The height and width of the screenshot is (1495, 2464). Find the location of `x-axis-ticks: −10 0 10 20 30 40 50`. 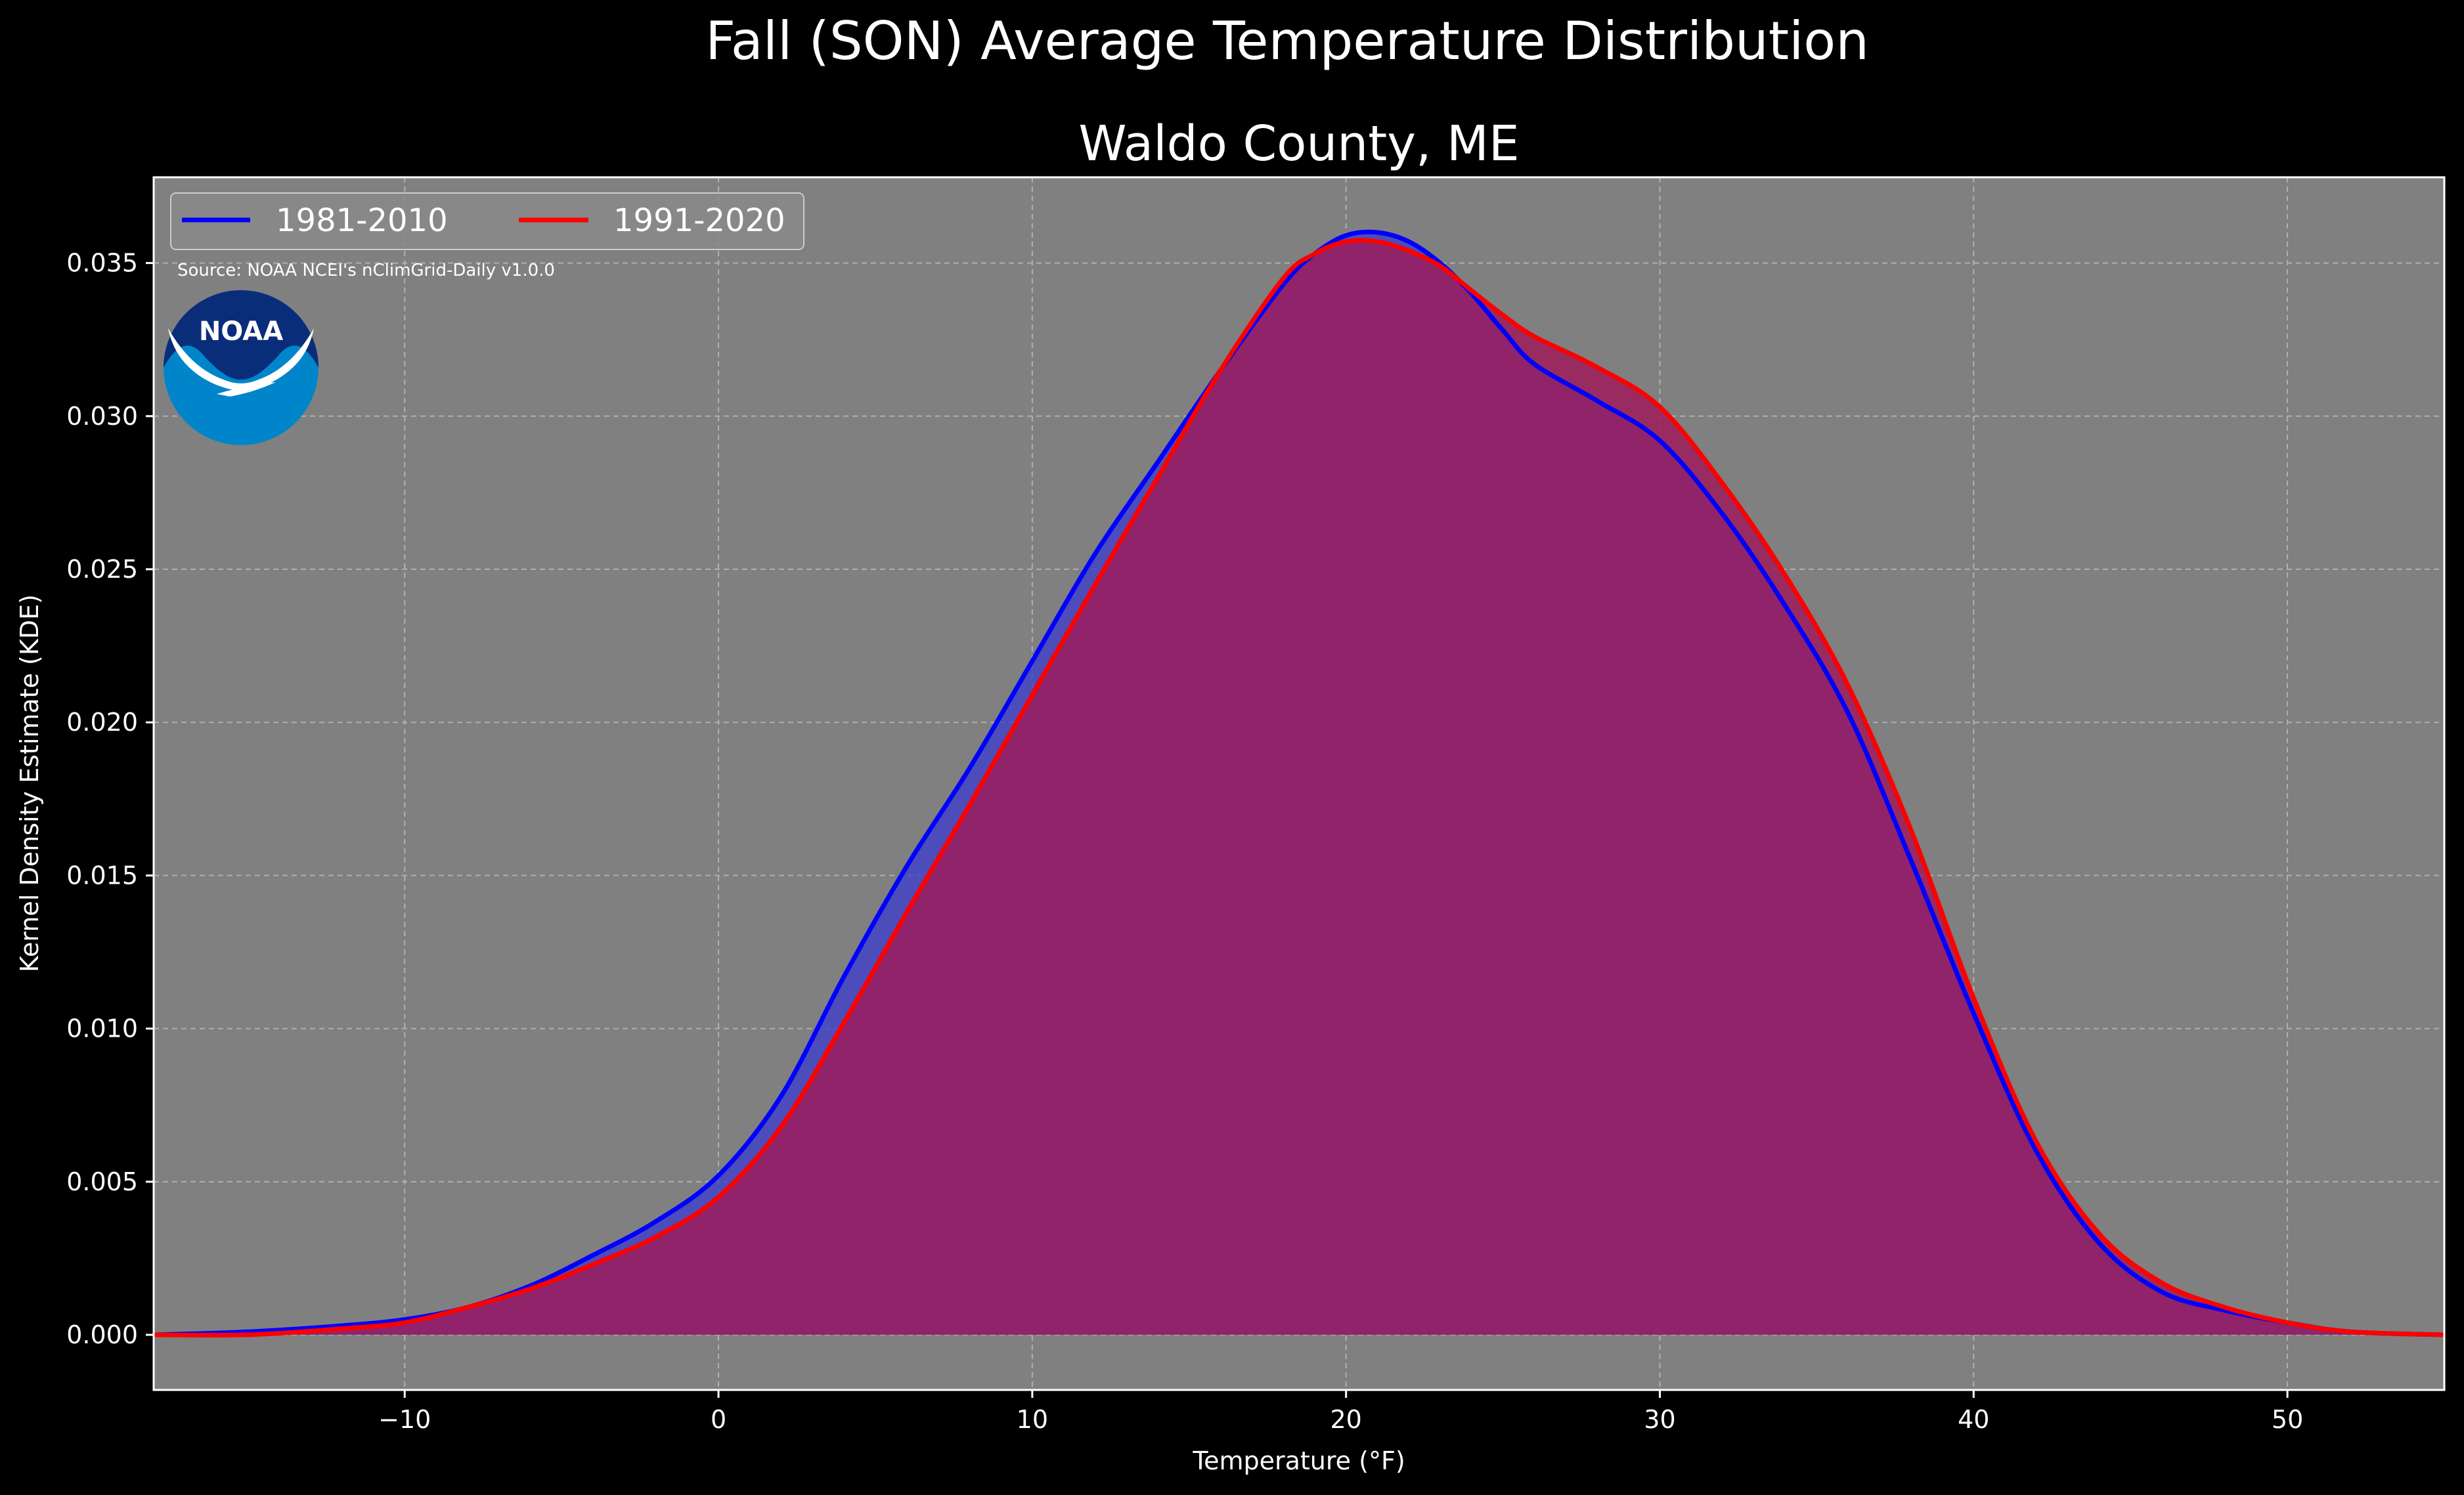

x-axis-ticks: −10 0 10 20 30 40 50 is located at coordinates (1340, 1412).